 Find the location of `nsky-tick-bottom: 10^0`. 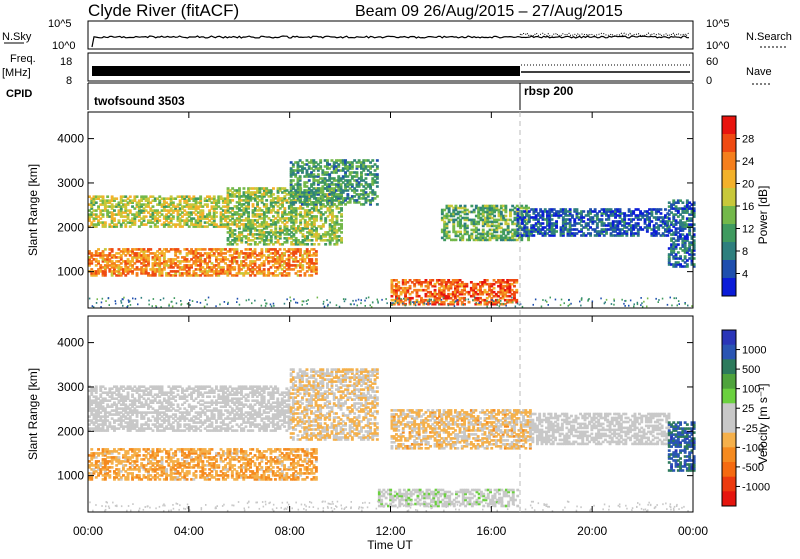

nsky-tick-bottom: 10^0 is located at coordinates (64, 46).